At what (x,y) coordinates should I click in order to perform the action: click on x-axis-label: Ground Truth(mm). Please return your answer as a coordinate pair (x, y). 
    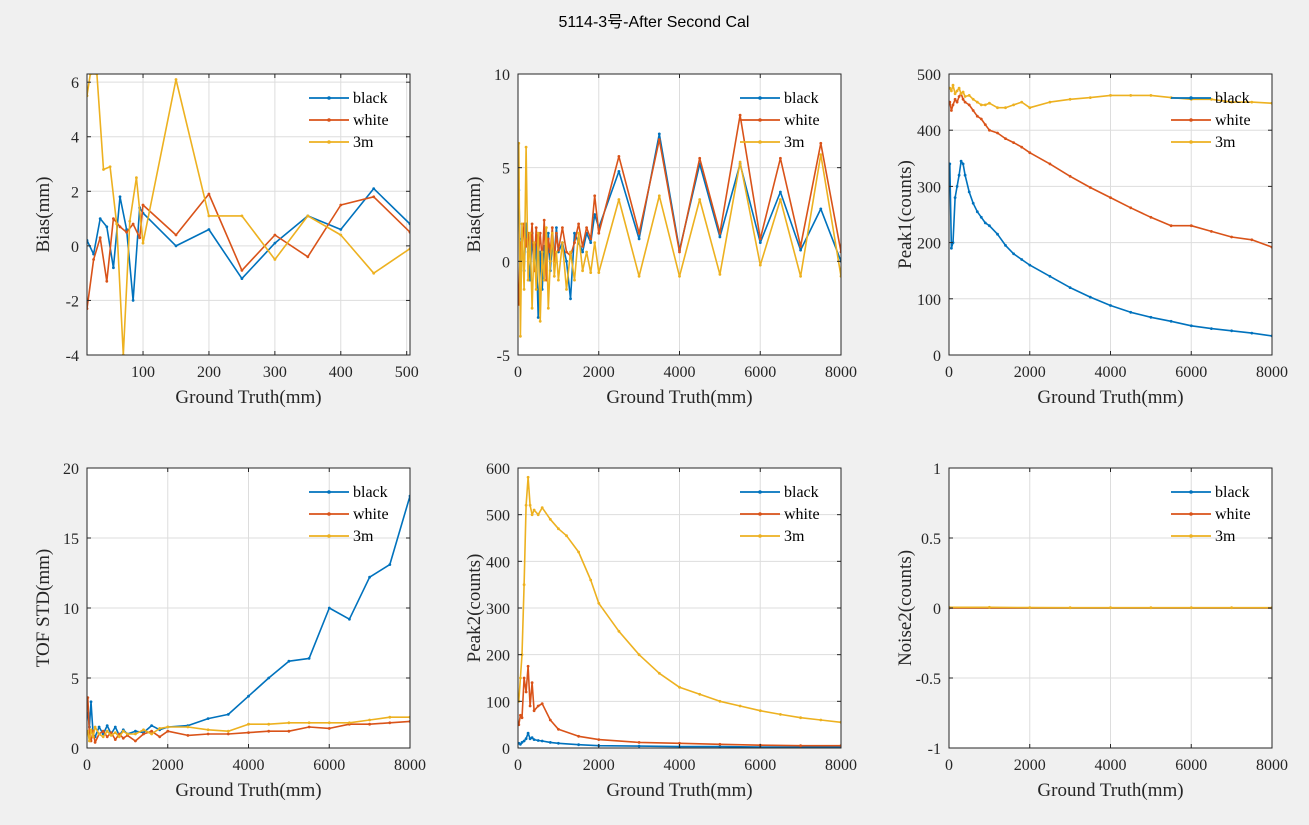
    Looking at the image, I should click on (1110, 790).